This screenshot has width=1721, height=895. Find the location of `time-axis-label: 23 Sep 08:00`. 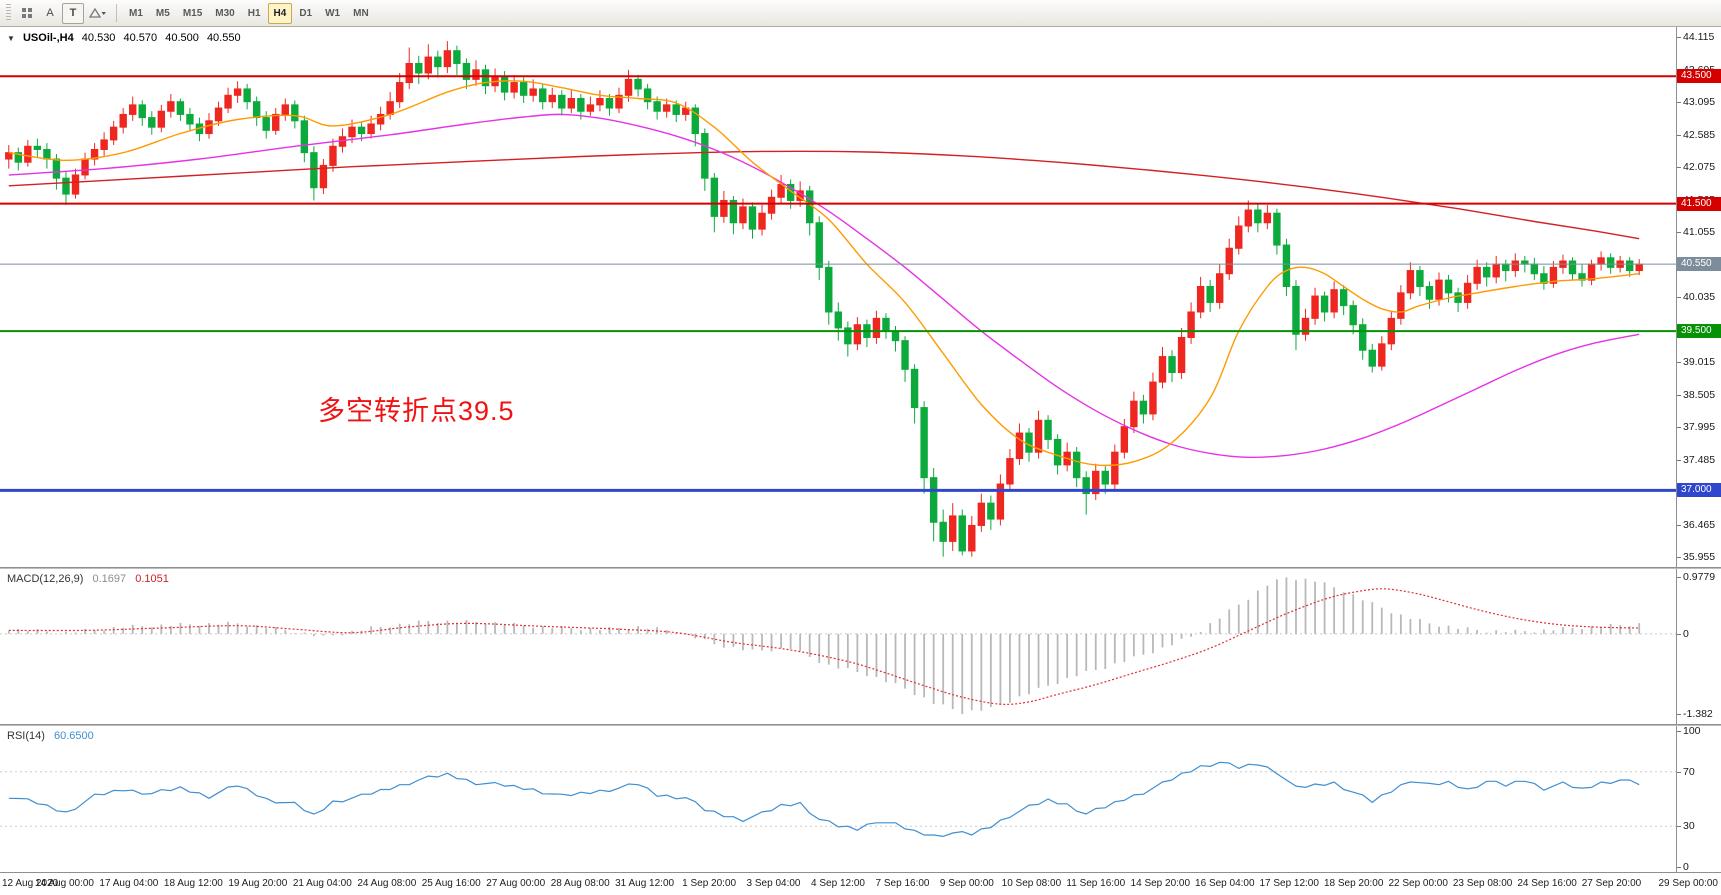

time-axis-label: 23 Sep 08:00 is located at coordinates (1482, 883).